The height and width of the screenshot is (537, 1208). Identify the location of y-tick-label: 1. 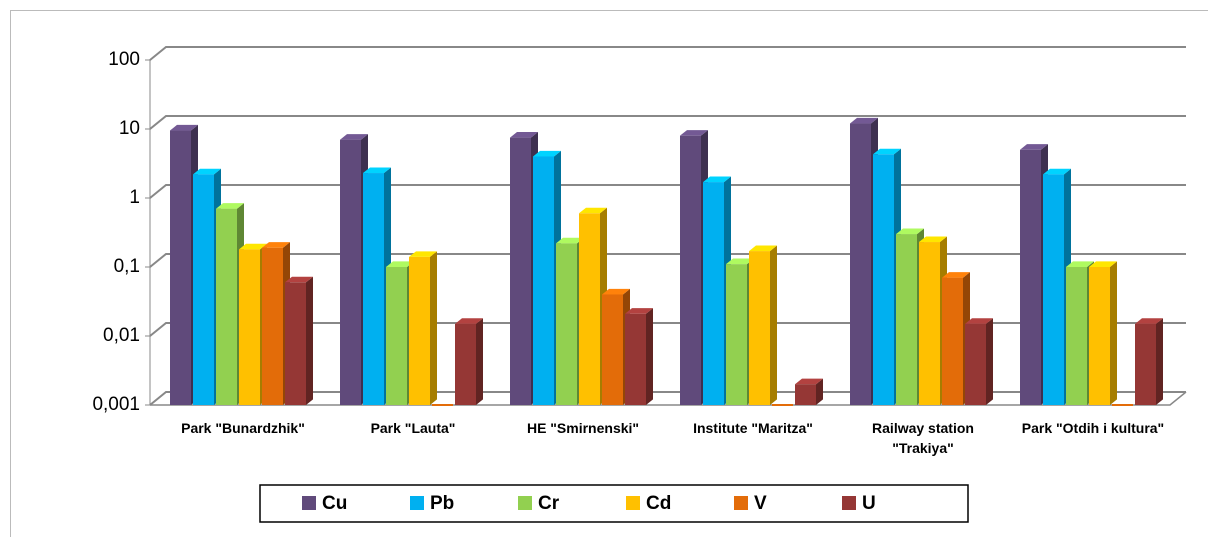
(134, 197).